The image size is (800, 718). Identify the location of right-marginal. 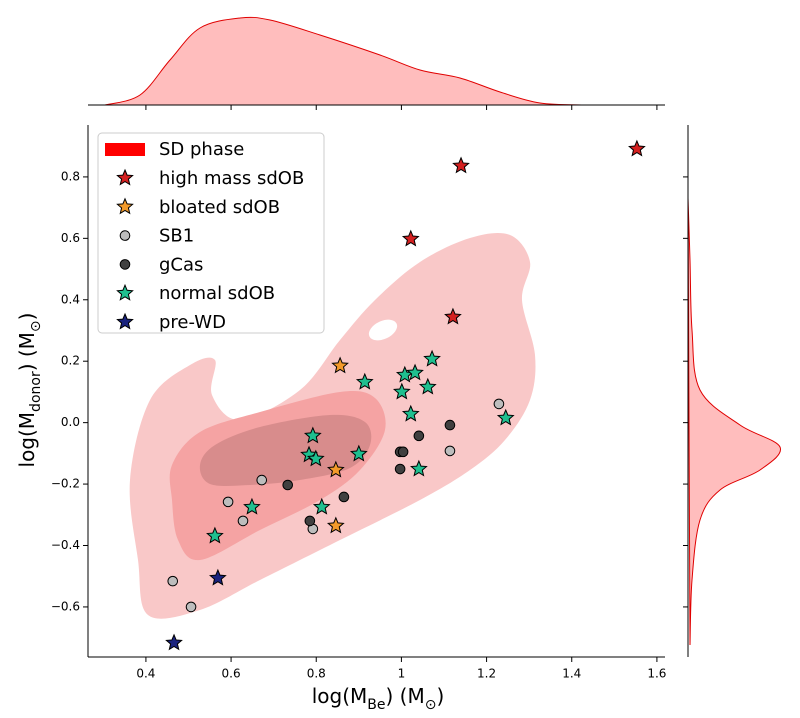
(734, 421).